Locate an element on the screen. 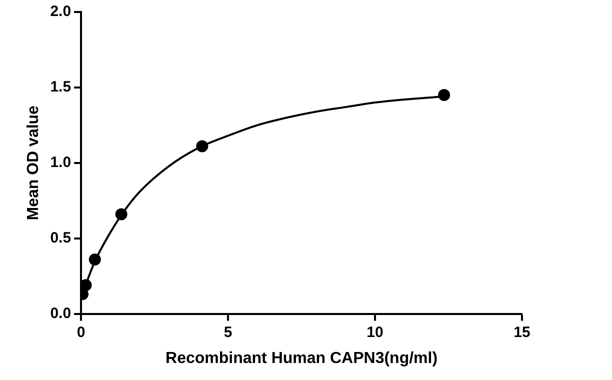  y-tick-label: 0.0 is located at coordinates (61, 313).